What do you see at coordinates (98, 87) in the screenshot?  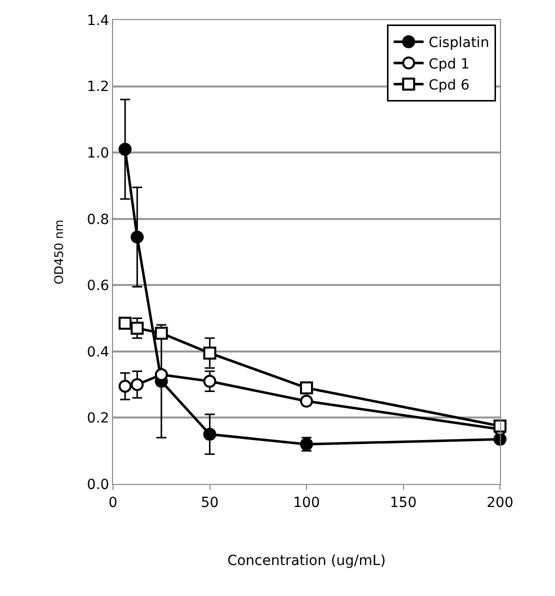 I see `y-tick-label: 1.2` at bounding box center [98, 87].